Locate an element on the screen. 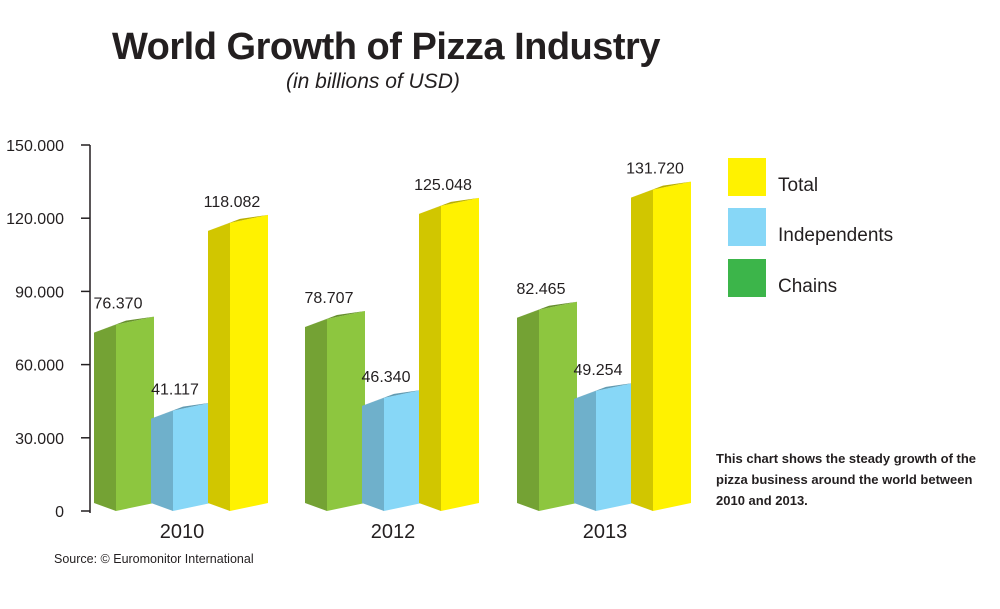 This screenshot has width=1000, height=609. data-label: 78.707 is located at coordinates (329, 298).